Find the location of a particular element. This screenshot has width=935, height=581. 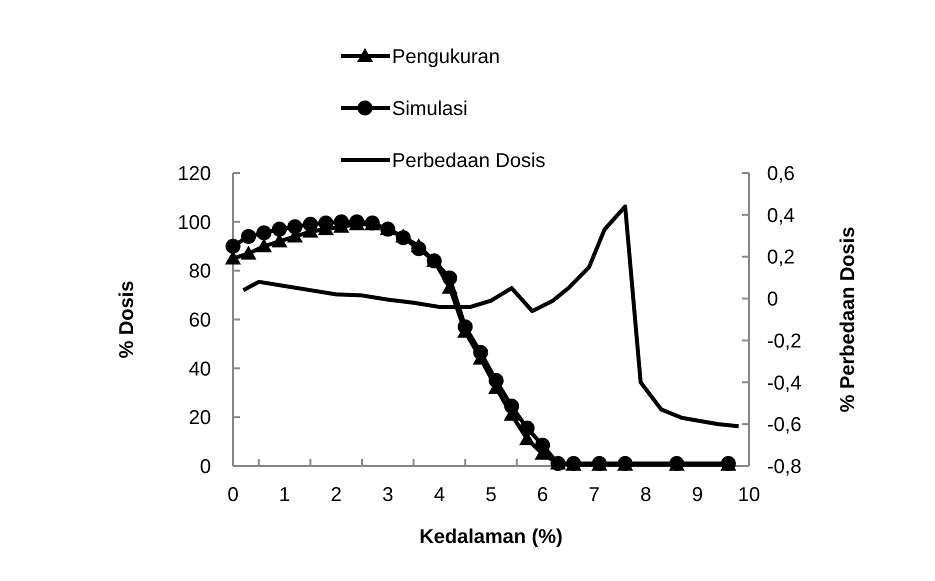

y2-tick-label: 0 is located at coordinates (772, 299).